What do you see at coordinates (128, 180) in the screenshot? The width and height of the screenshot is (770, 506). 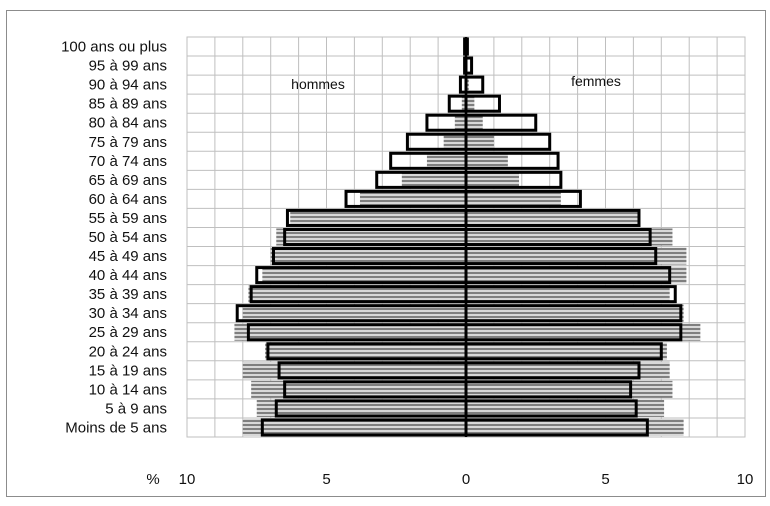 I see `category-label: 65 à 69 ans` at bounding box center [128, 180].